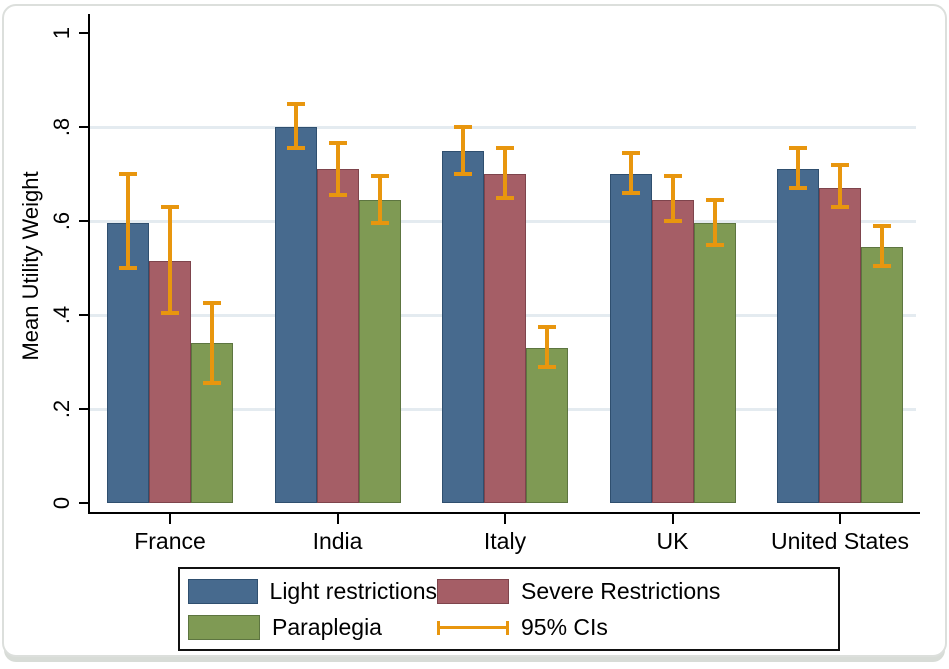  What do you see at coordinates (61, 503) in the screenshot?
I see `y-tick-label: 0` at bounding box center [61, 503].